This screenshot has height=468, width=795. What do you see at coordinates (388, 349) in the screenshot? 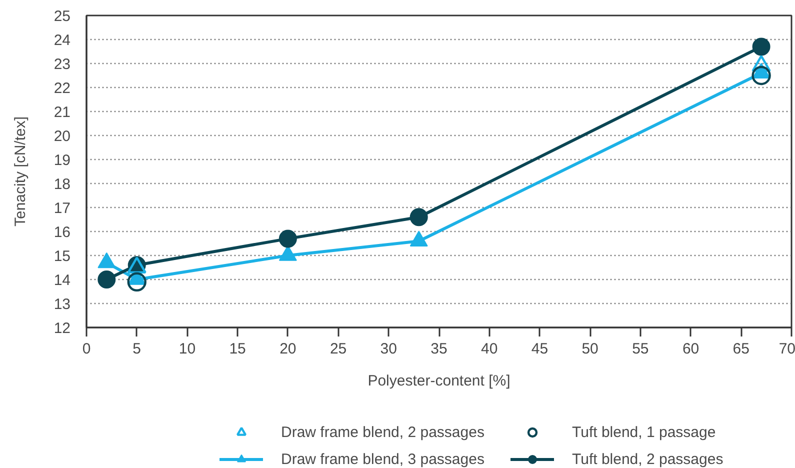
I see `x-tick-label: 30` at bounding box center [388, 349].